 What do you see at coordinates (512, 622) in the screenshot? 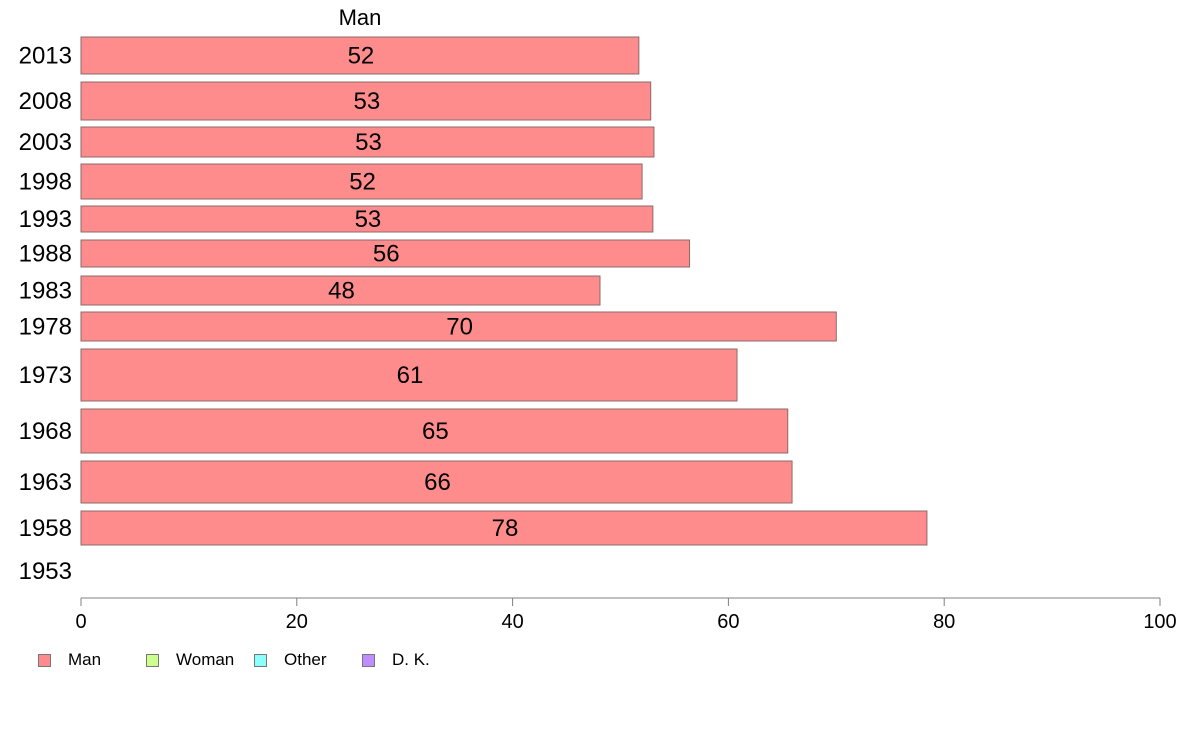
I see `x-tick-label-40: 40` at bounding box center [512, 622].